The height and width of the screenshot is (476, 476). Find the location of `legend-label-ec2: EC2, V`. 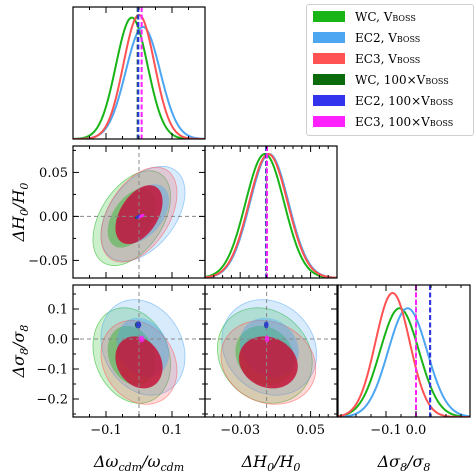

legend-label-ec2: EC2, V is located at coordinates (376, 38).